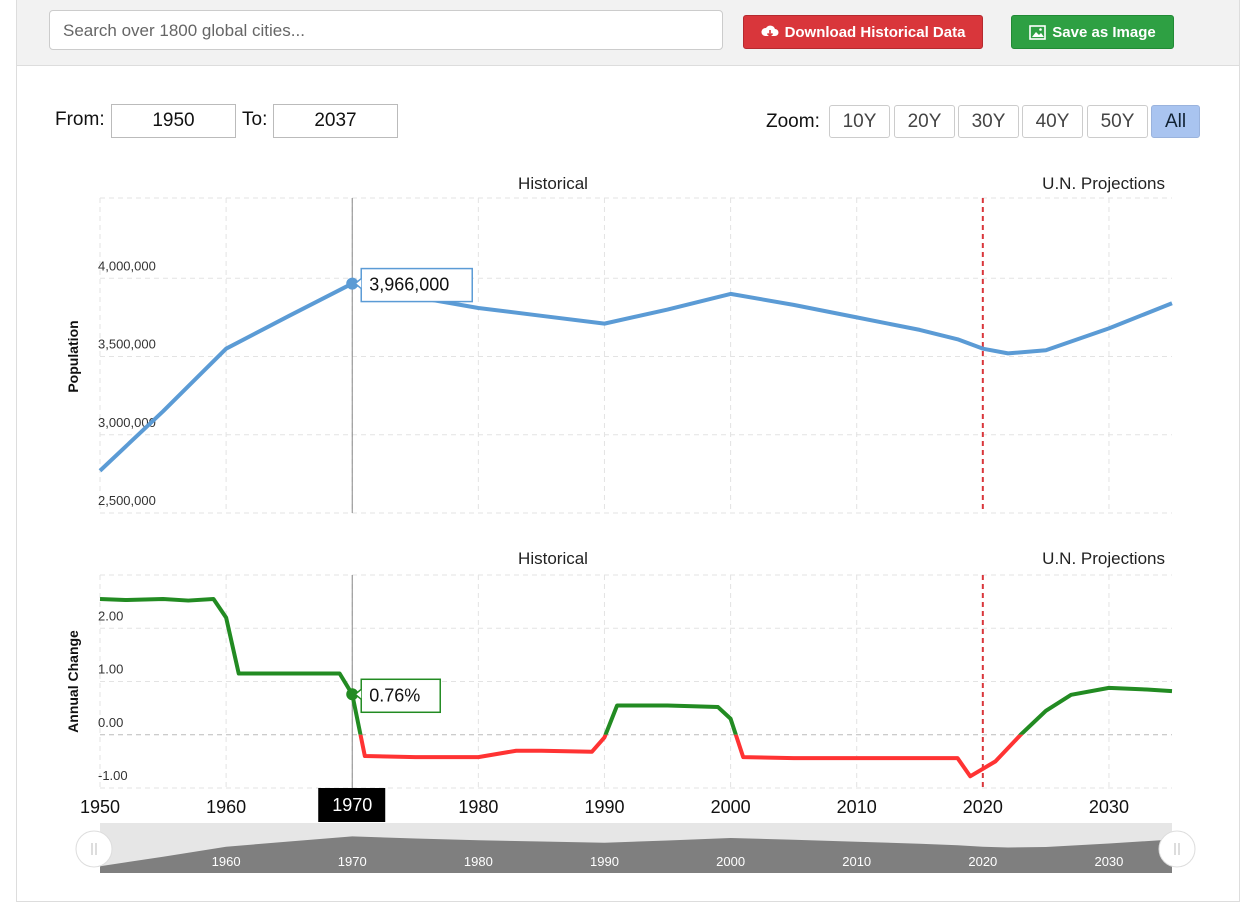 The image size is (1241, 913). Describe the element at coordinates (100, 807) in the screenshot. I see `x-tick-label: 1950` at that location.